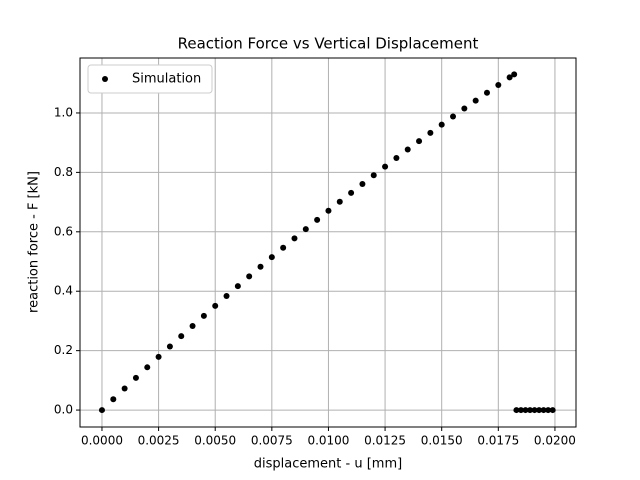 This screenshot has height=480, width=640. Describe the element at coordinates (328, 44) in the screenshot. I see `chart-title: Reaction Force vs Vertical Displacement` at that location.